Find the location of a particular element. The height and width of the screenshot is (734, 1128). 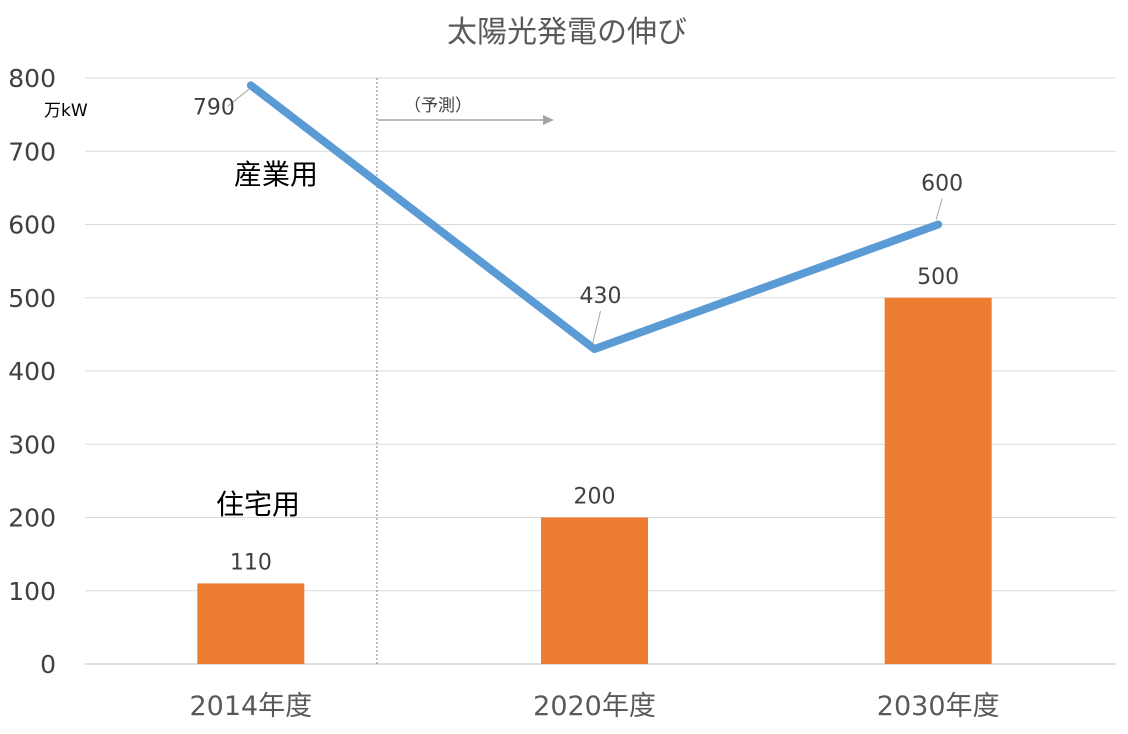

y-tick-label: 800 is located at coordinates (32, 78).